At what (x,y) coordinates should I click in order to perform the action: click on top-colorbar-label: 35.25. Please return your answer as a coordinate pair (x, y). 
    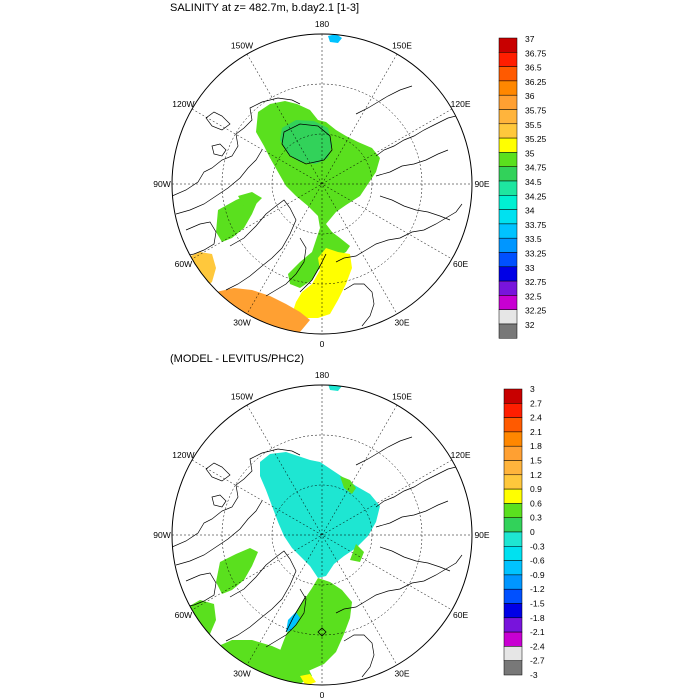
    Looking at the image, I should click on (536, 139).